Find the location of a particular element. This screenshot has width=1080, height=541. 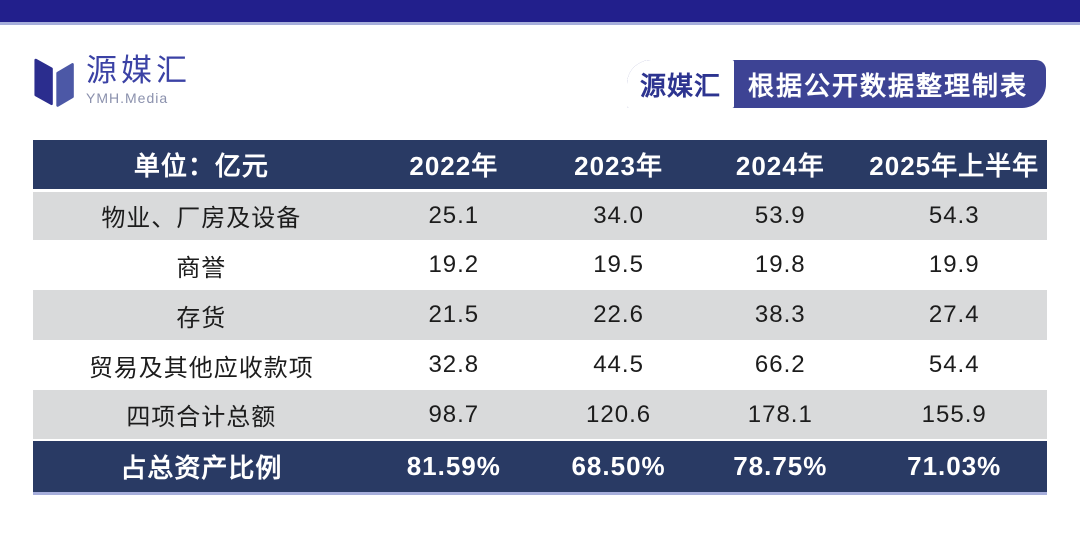

cell-value: 27.4 is located at coordinates (954, 315).